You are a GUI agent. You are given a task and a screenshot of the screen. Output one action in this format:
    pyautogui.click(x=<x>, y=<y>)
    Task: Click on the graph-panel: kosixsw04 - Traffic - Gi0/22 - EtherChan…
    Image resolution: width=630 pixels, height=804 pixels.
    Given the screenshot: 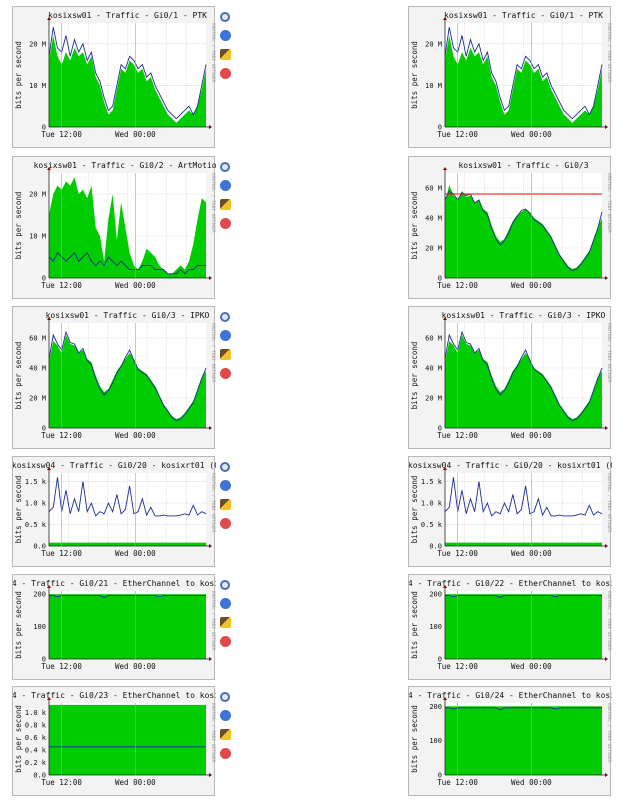 What is the action you would take?
    pyautogui.click(x=510, y=627)
    